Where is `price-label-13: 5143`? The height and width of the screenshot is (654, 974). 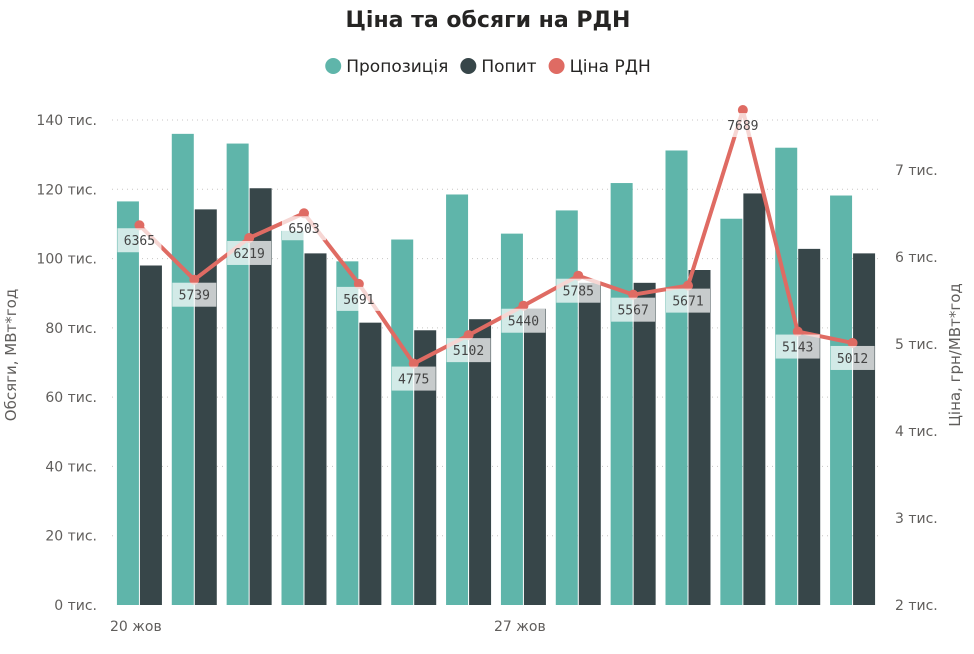 price-label-13: 5143 is located at coordinates (797, 348).